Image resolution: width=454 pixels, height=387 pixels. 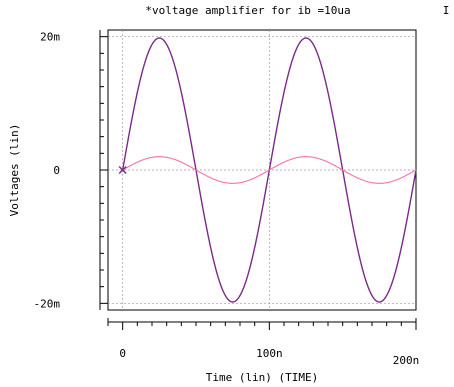 What do you see at coordinates (47, 303) in the screenshot?
I see `y-tick-label: -20m` at bounding box center [47, 303].